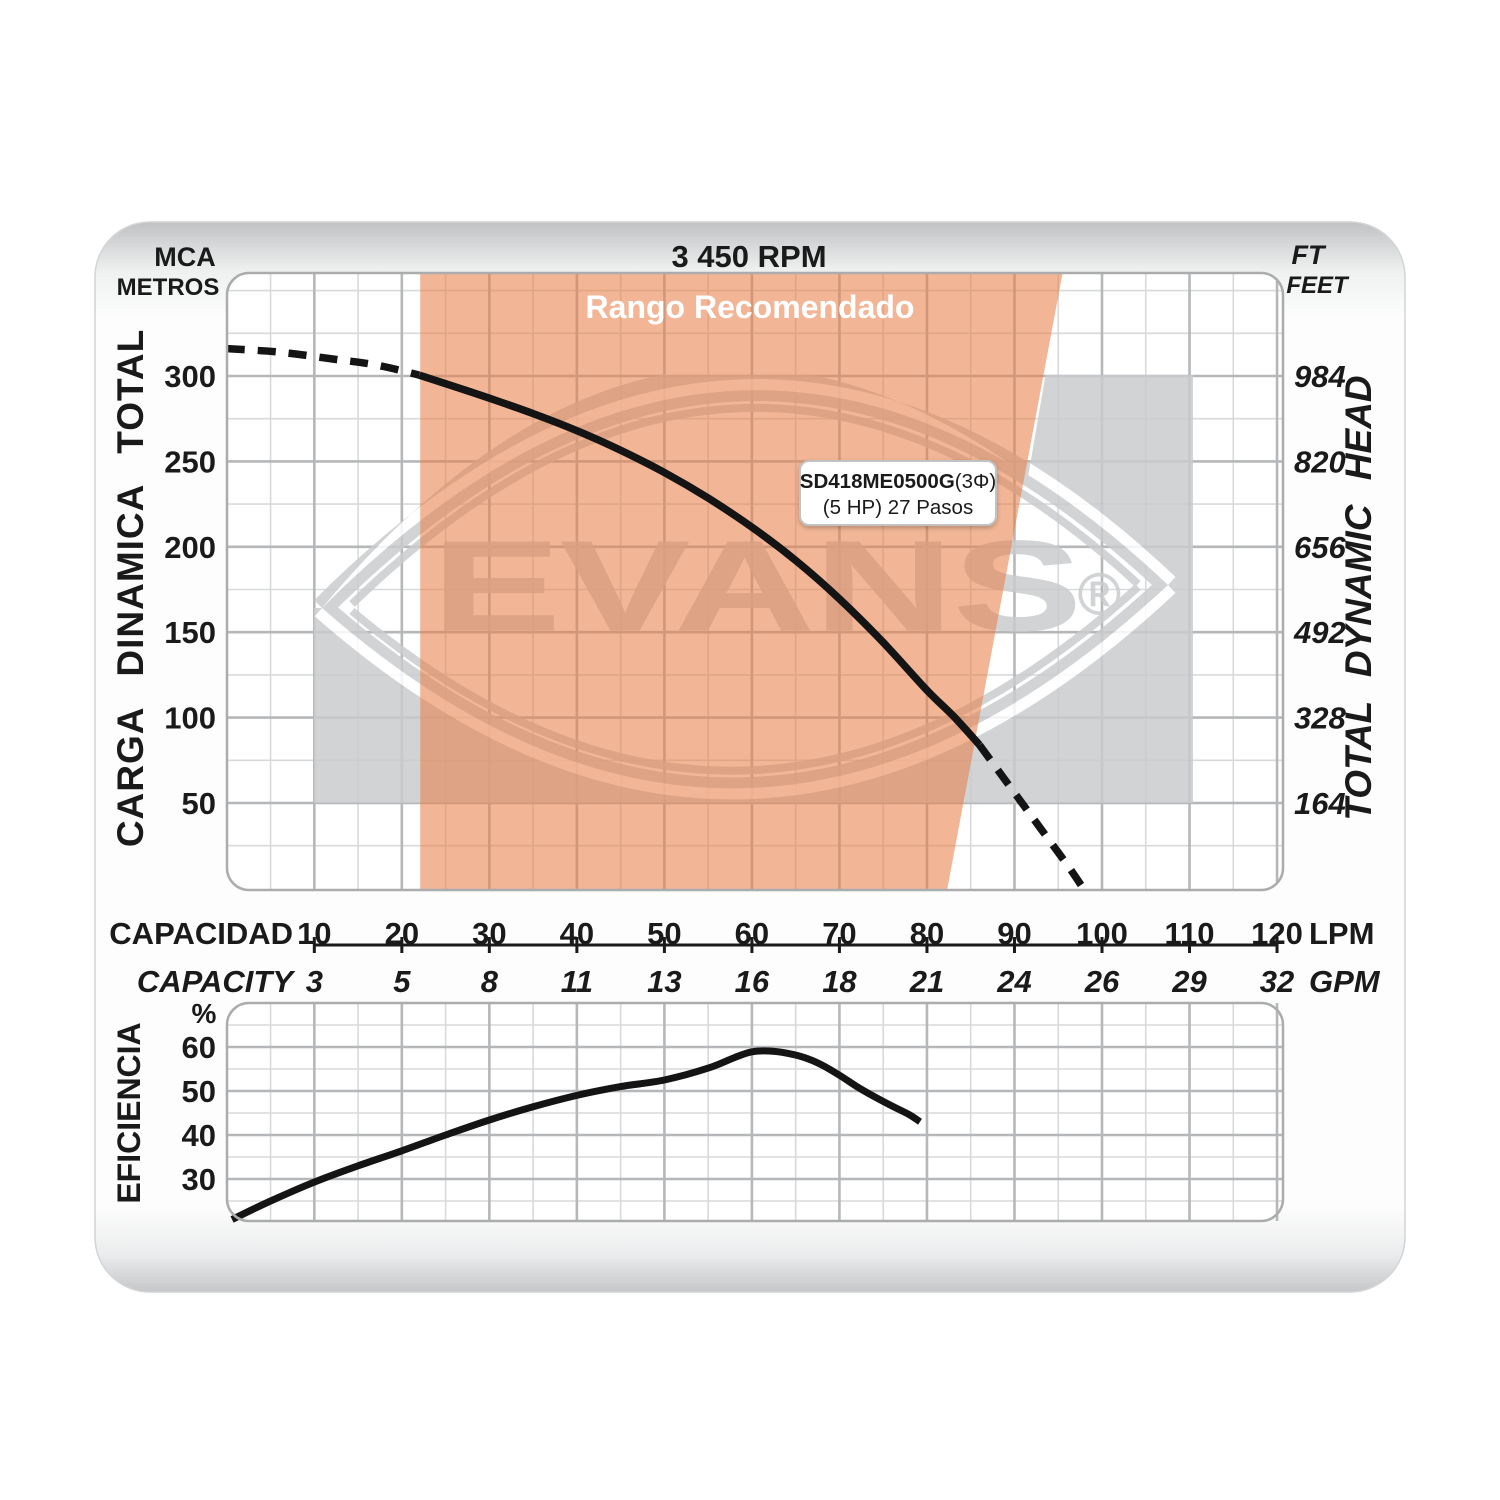  I want to click on efficiency-tick-label: 60, so click(199, 1047).